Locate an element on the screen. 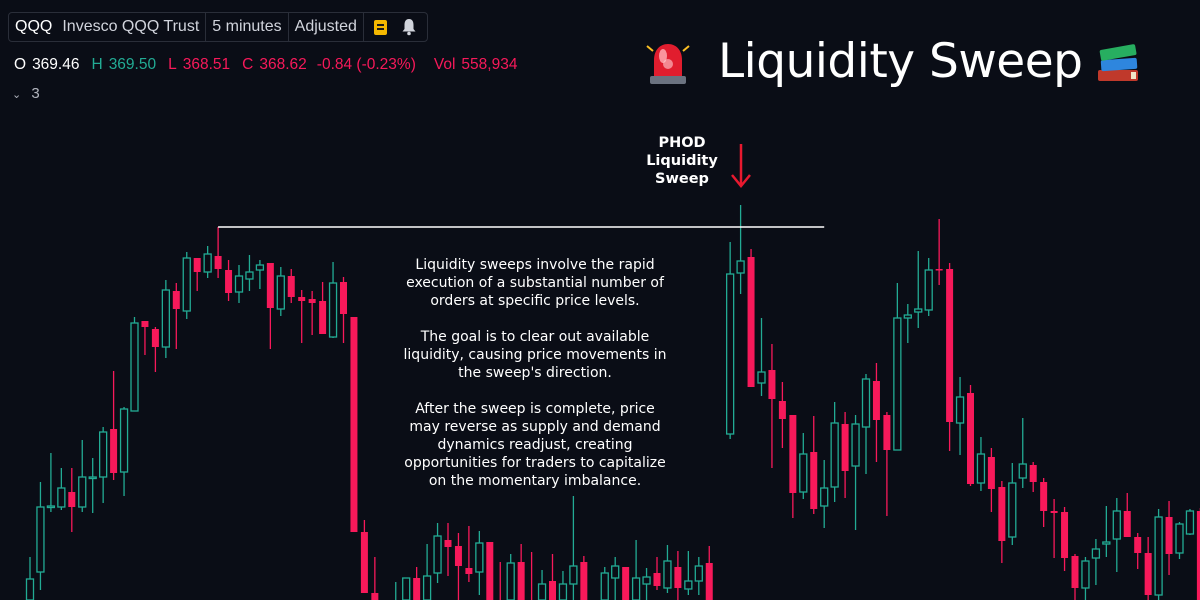 This screenshot has height=600, width=1200. note-icon is located at coordinates (380, 27).